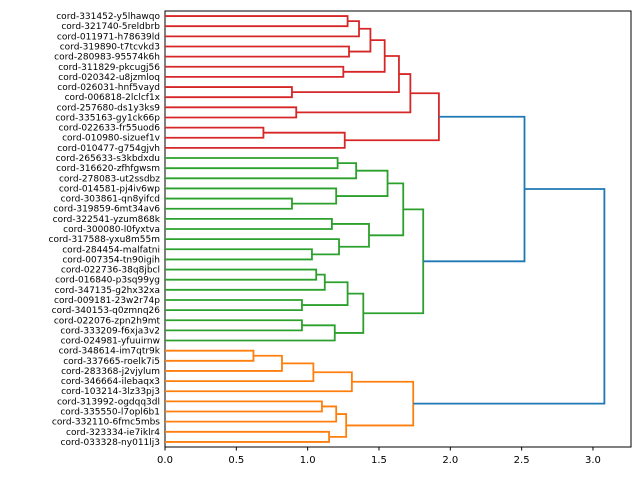  I want to click on x-tick-label: 0.5, so click(236, 460).